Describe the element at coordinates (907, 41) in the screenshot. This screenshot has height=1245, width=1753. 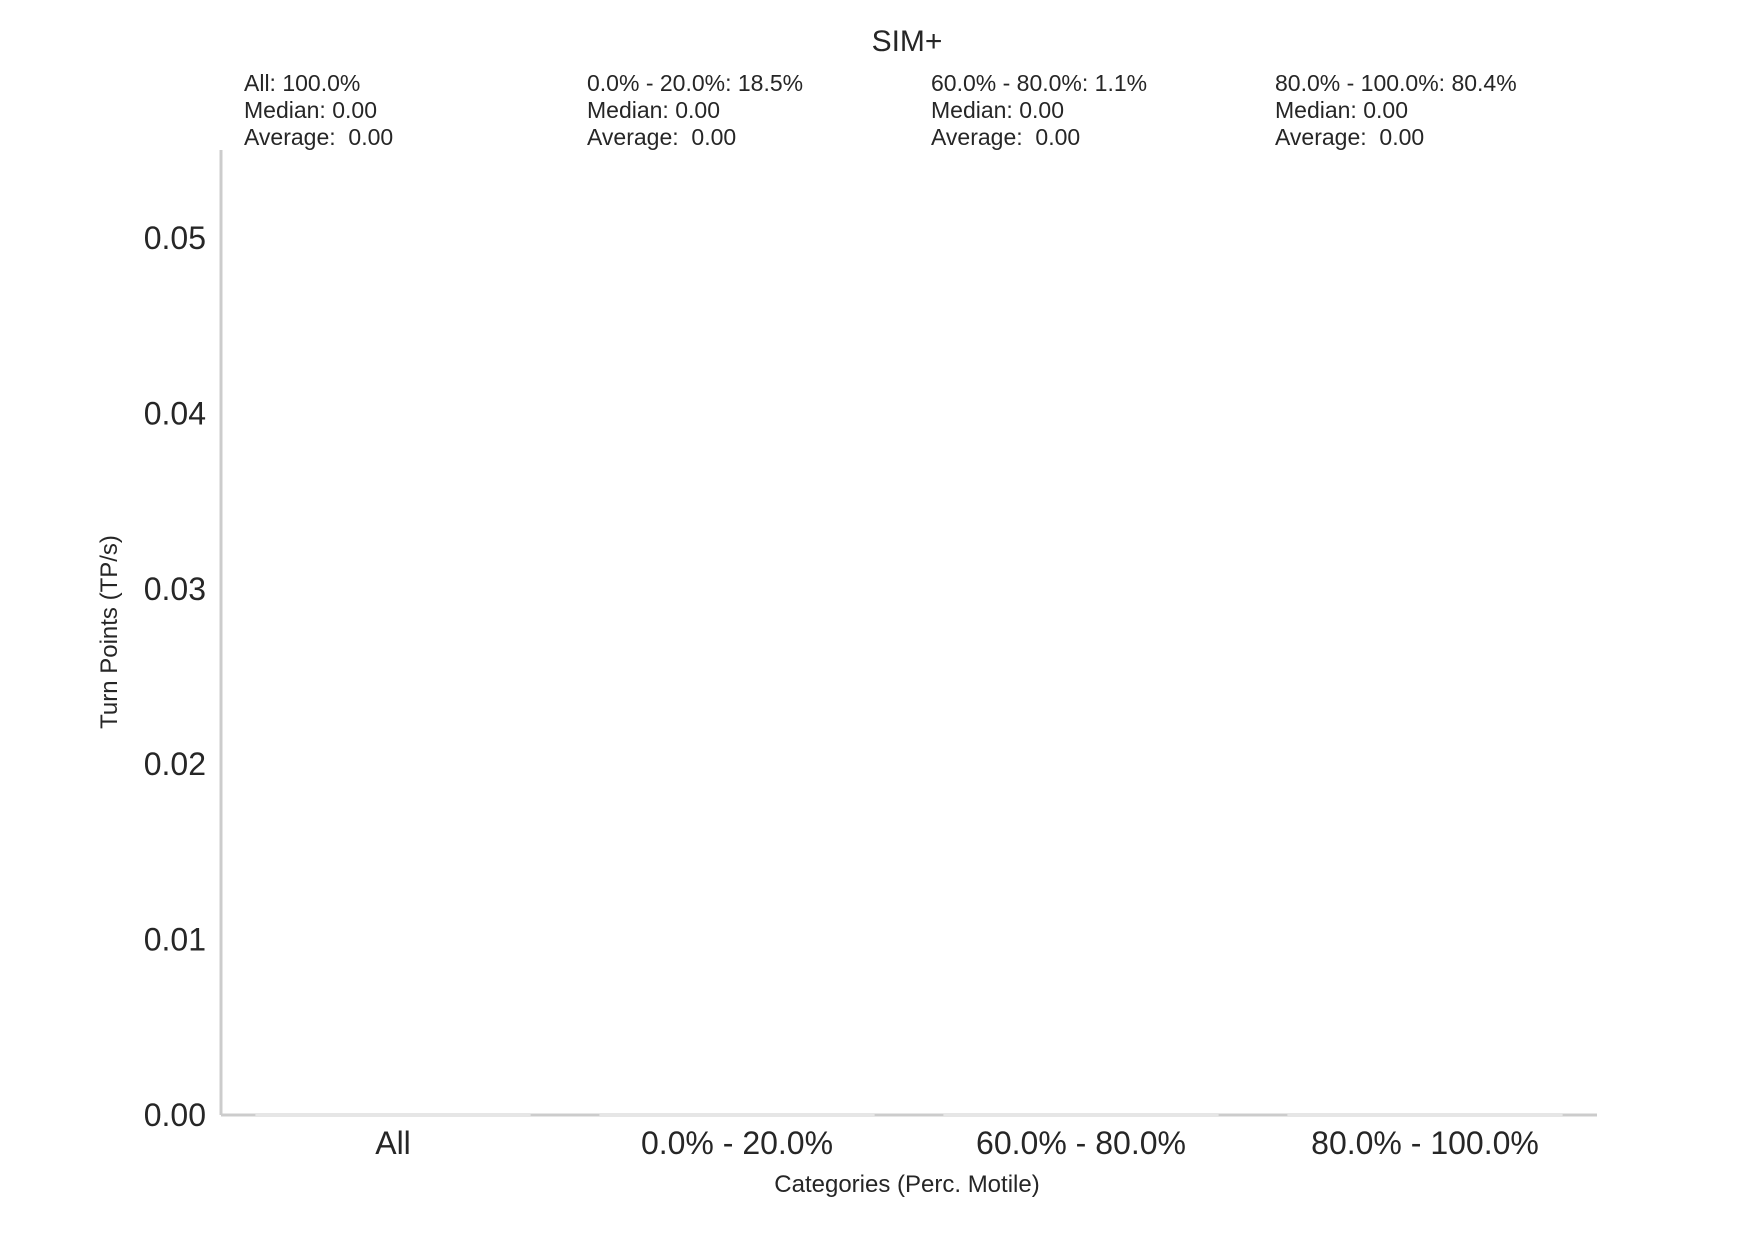
I see `chart-title: SIM+` at that location.